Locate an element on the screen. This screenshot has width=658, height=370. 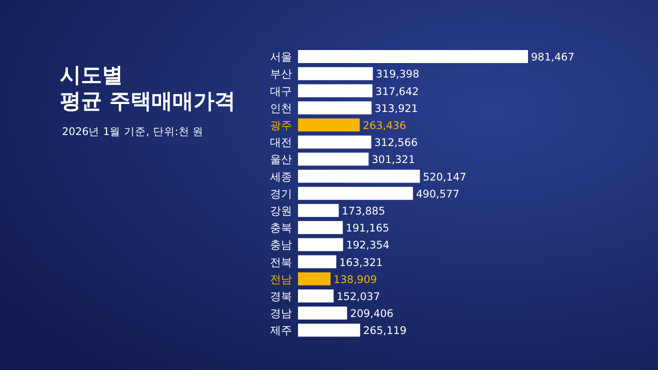
data-label: 163,321 is located at coordinates (361, 262).